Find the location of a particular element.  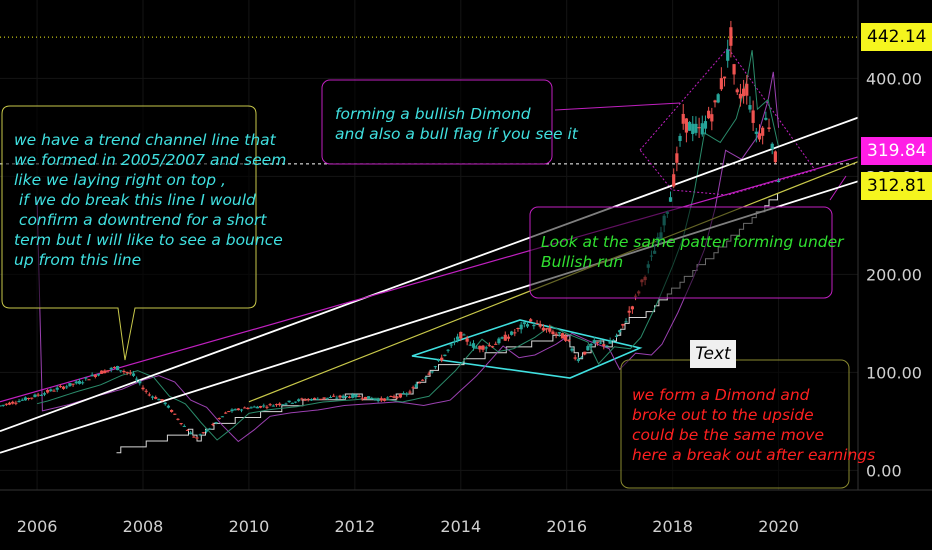

callout-box-middle is located at coordinates (681, 252).